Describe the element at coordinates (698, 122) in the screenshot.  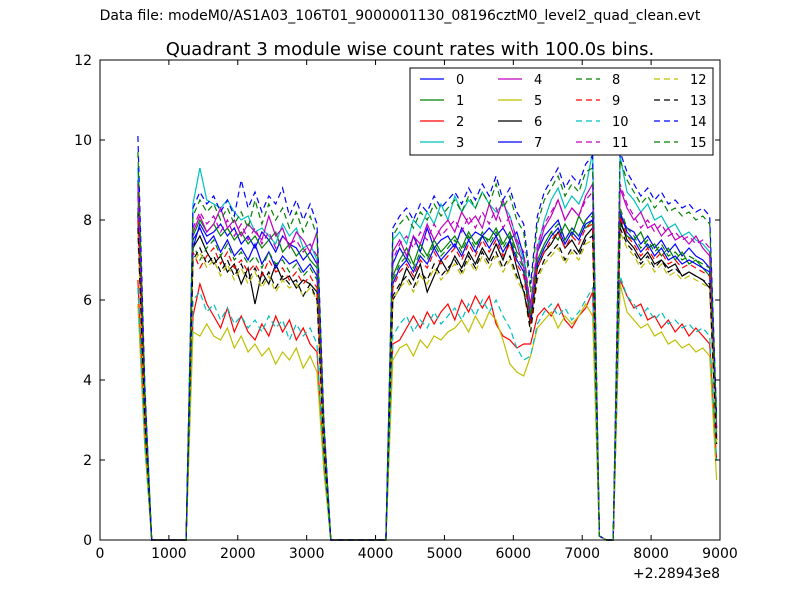
I see `legend-label-14: 14` at that location.